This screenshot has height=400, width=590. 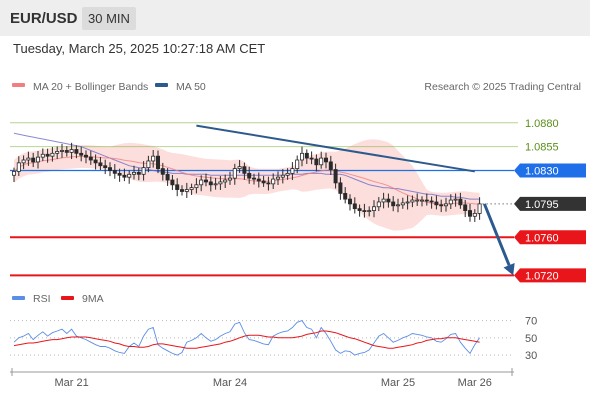 What do you see at coordinates (335, 148) in the screenshot?
I see `resistance-trendline` at bounding box center [335, 148].